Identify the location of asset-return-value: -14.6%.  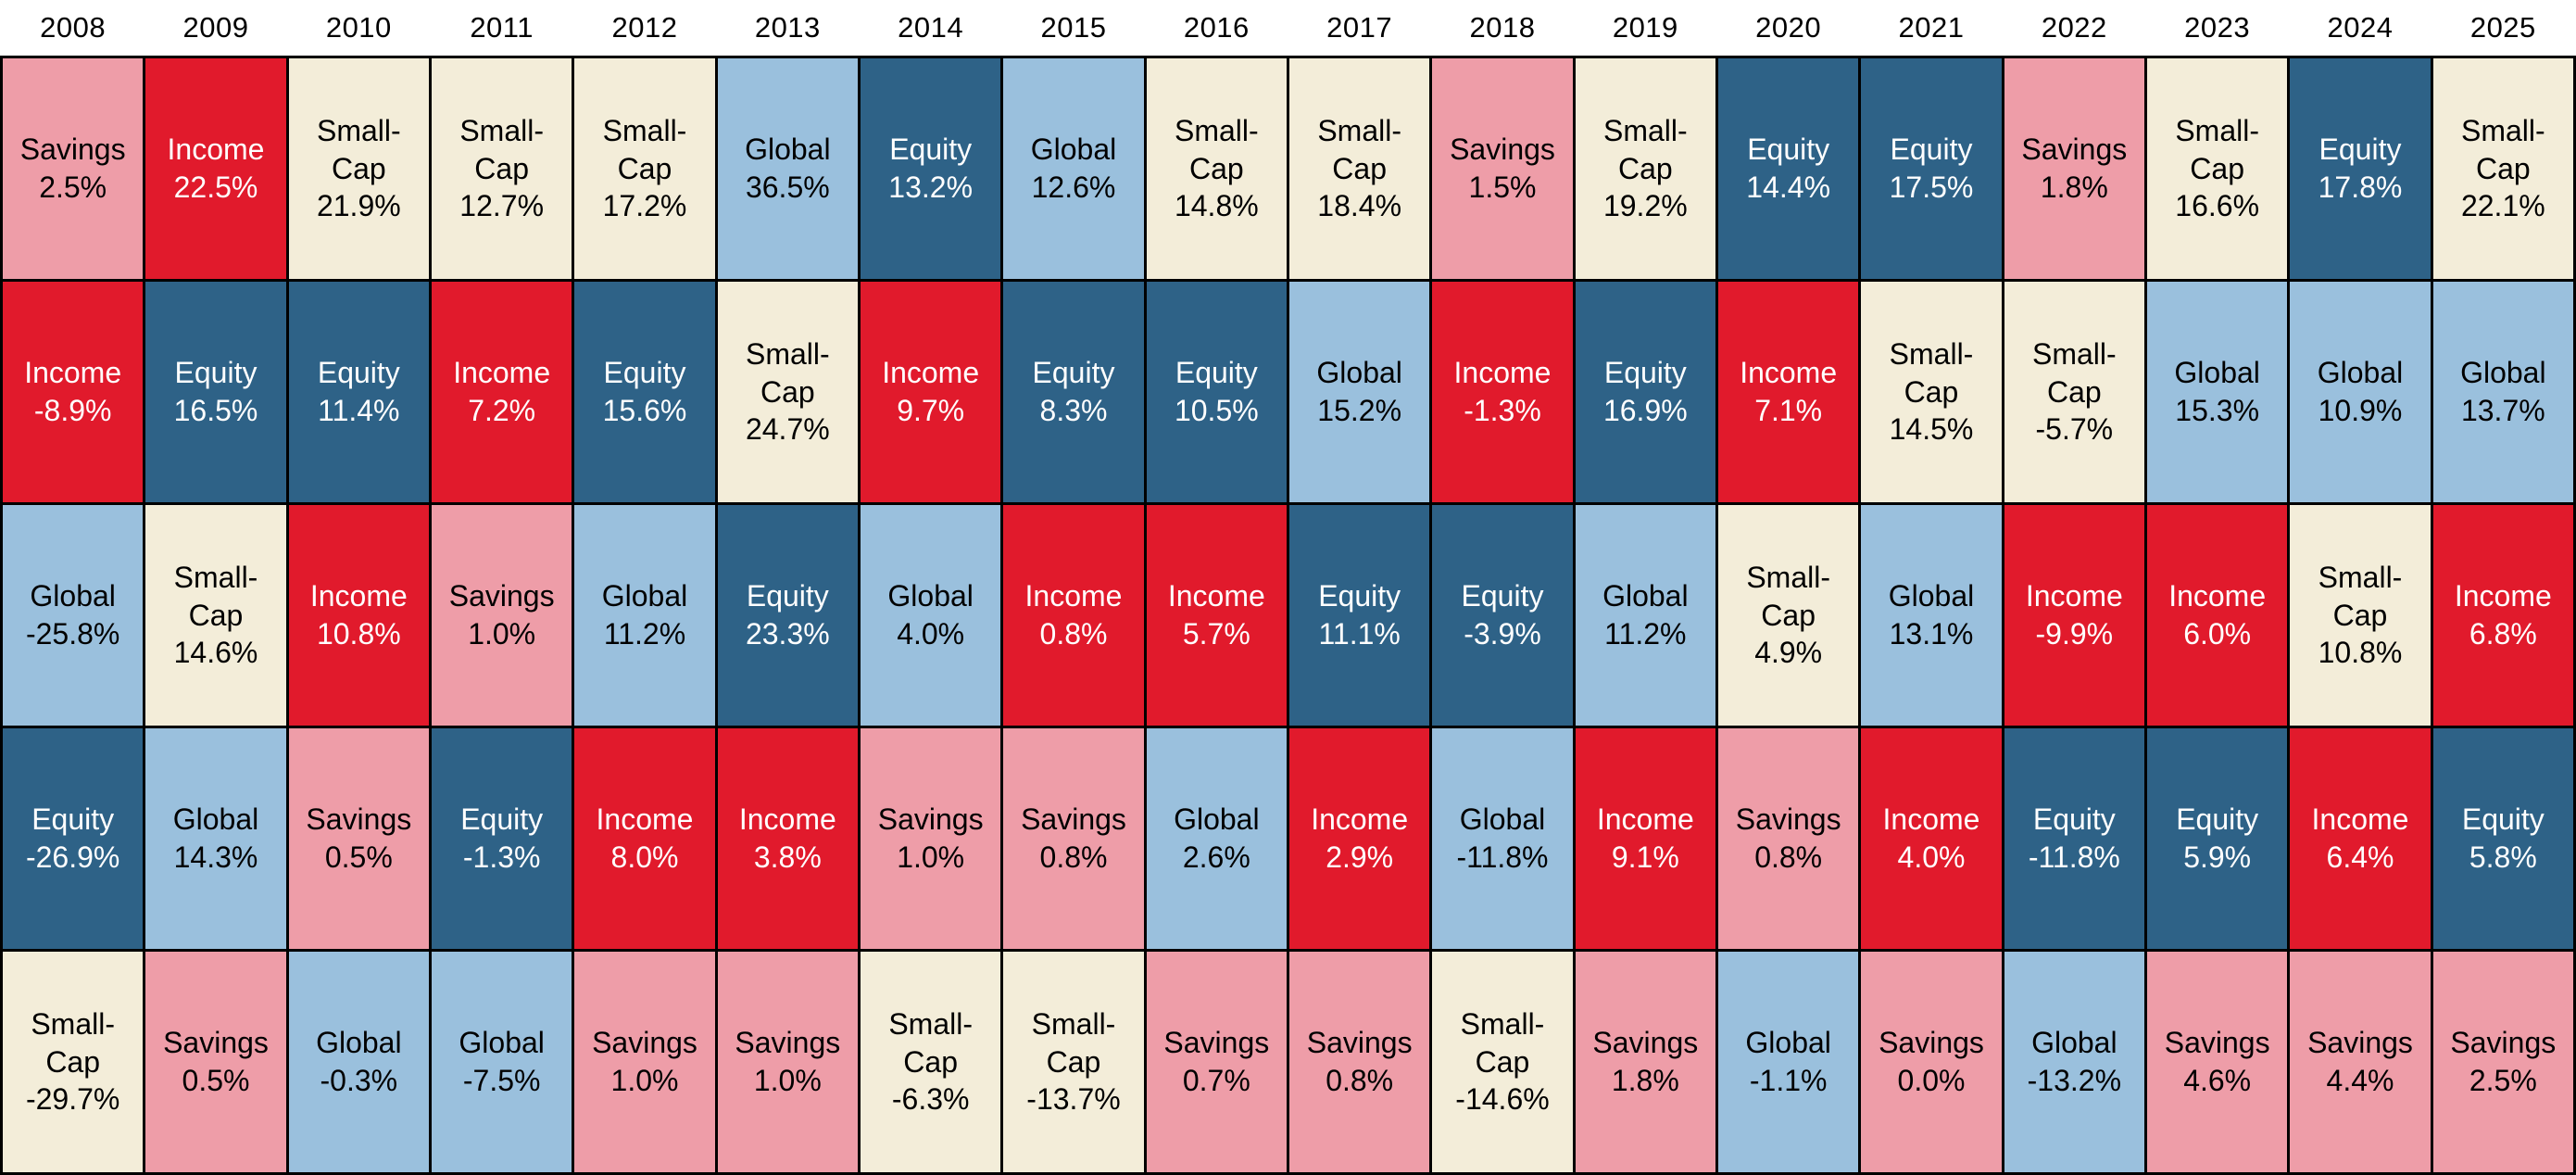
(1502, 1099).